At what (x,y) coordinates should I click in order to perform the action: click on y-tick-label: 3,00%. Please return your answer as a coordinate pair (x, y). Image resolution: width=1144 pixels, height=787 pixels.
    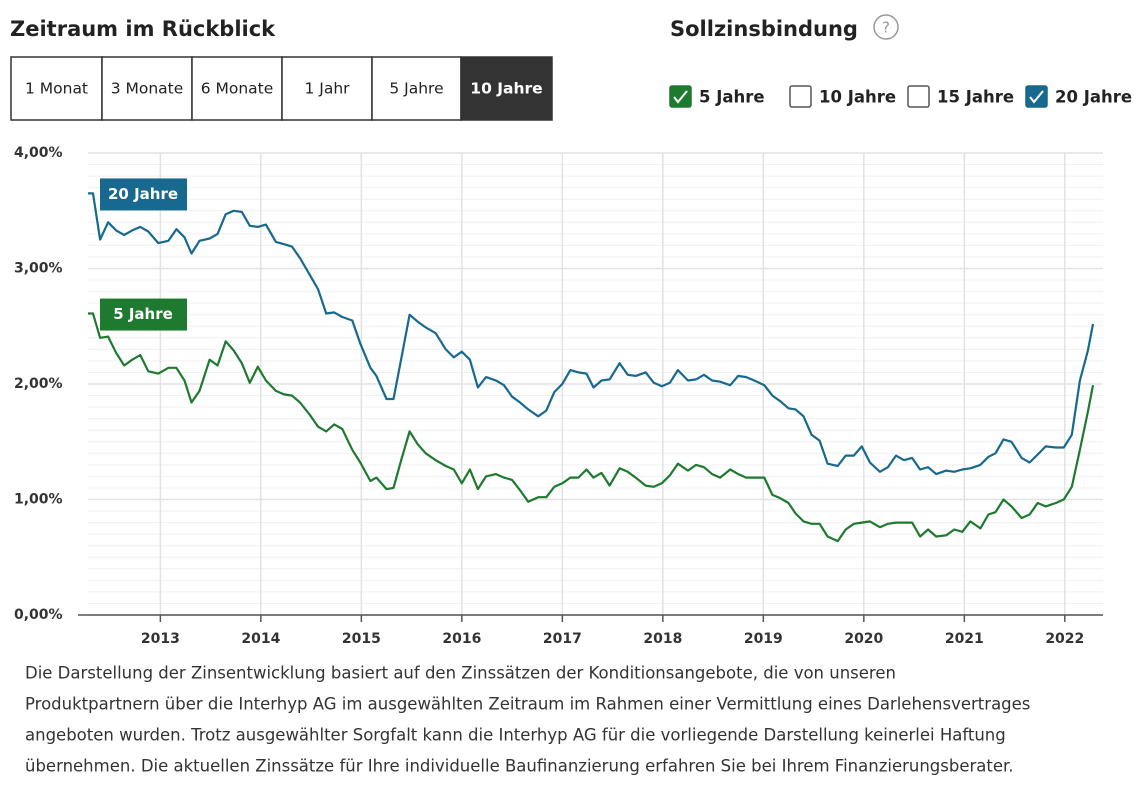
    Looking at the image, I should click on (38, 269).